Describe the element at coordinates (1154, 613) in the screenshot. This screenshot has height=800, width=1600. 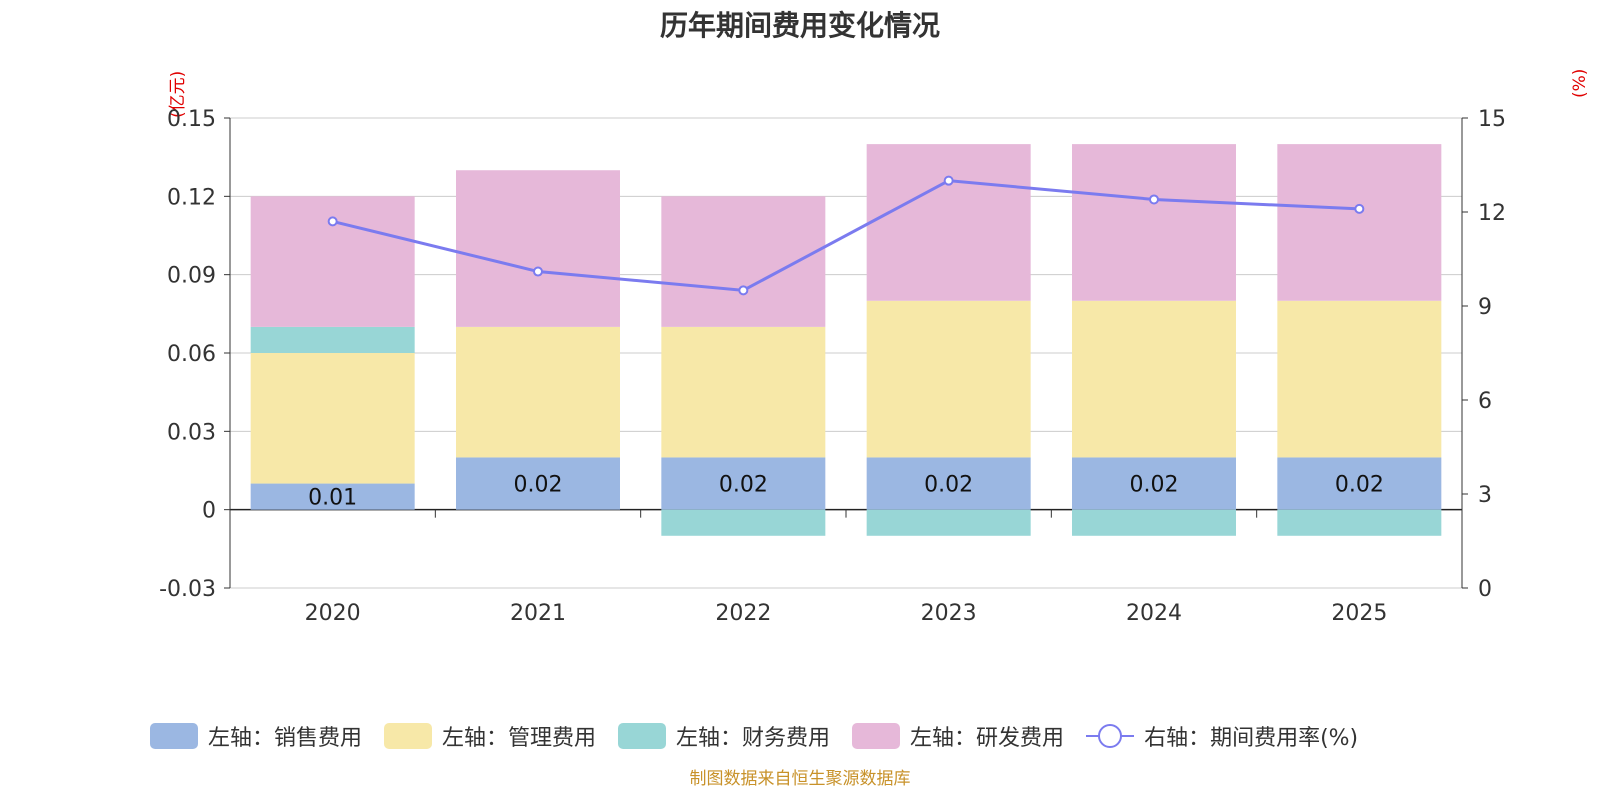
I see `x-axis-tick-label: 2024` at that location.